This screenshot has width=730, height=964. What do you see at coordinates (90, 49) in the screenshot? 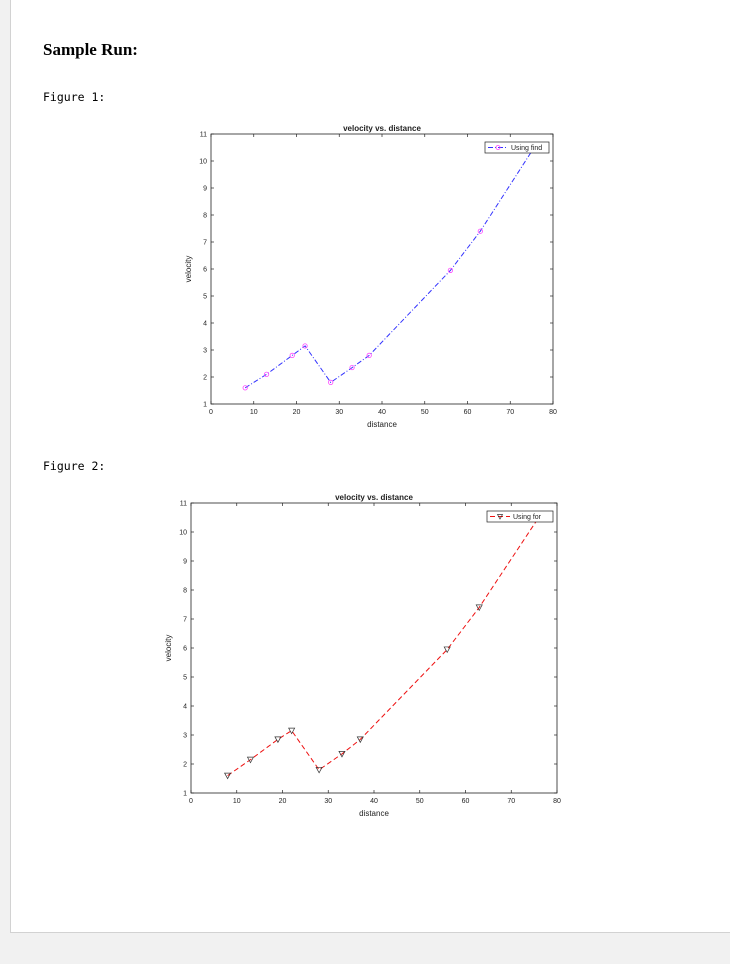
I see `page-heading: Sample Run:` at bounding box center [90, 49].